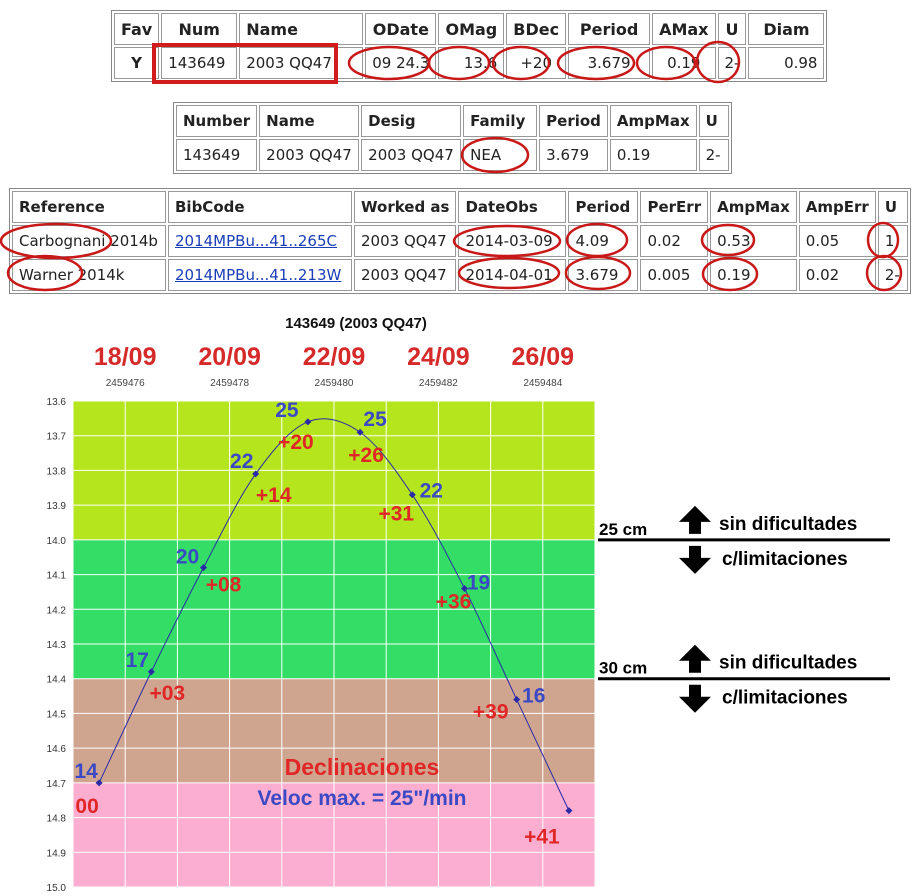 This screenshot has height=896, width=918. I want to click on arrow-down-icon, so click(695, 559).